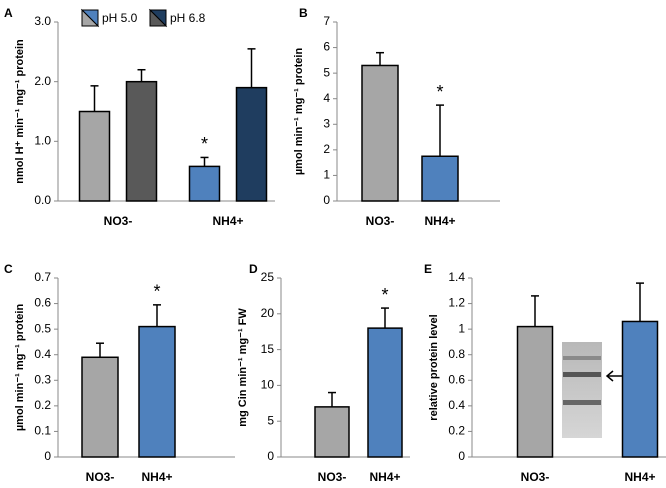 The width and height of the screenshot is (666, 488). I want to click on y-tick-label: 25, so click(268, 277).